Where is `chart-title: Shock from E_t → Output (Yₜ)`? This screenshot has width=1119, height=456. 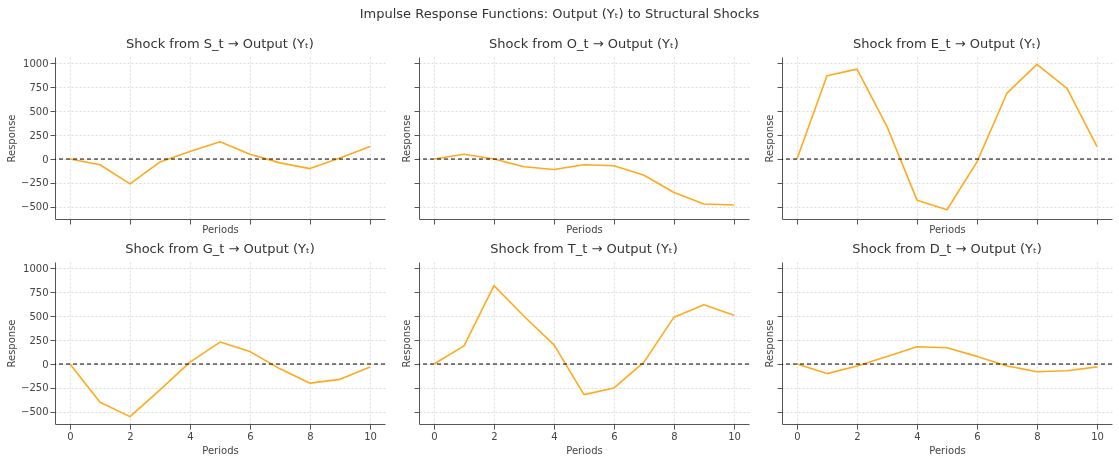 chart-title: Shock from E_t → Output (Yₜ) is located at coordinates (947, 43).